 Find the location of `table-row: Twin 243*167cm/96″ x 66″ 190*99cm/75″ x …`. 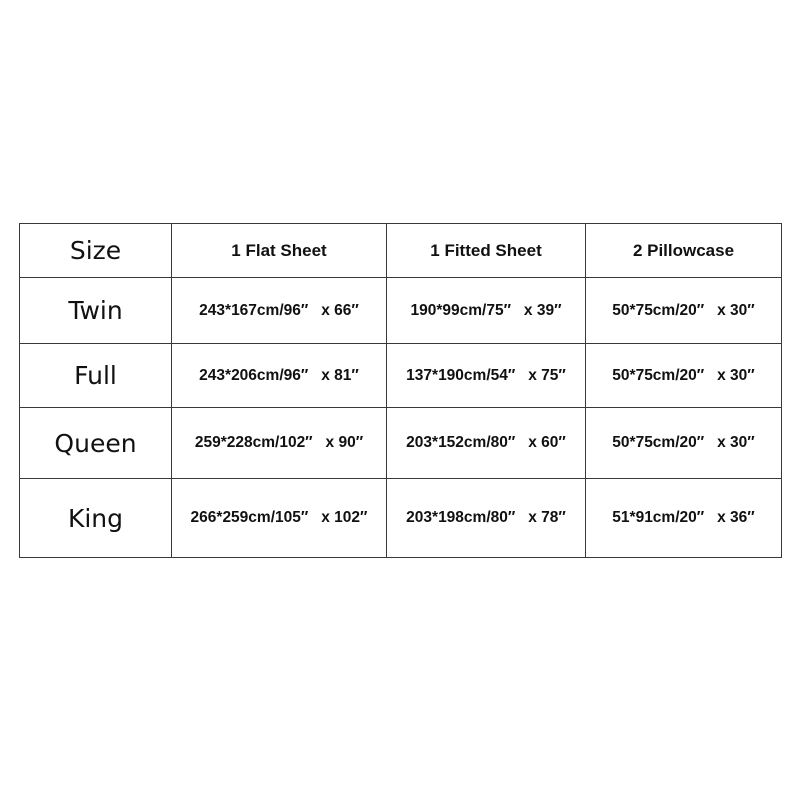

table-row: Twin 243*167cm/96″ x 66″ 190*99cm/75″ x … is located at coordinates (400, 310).